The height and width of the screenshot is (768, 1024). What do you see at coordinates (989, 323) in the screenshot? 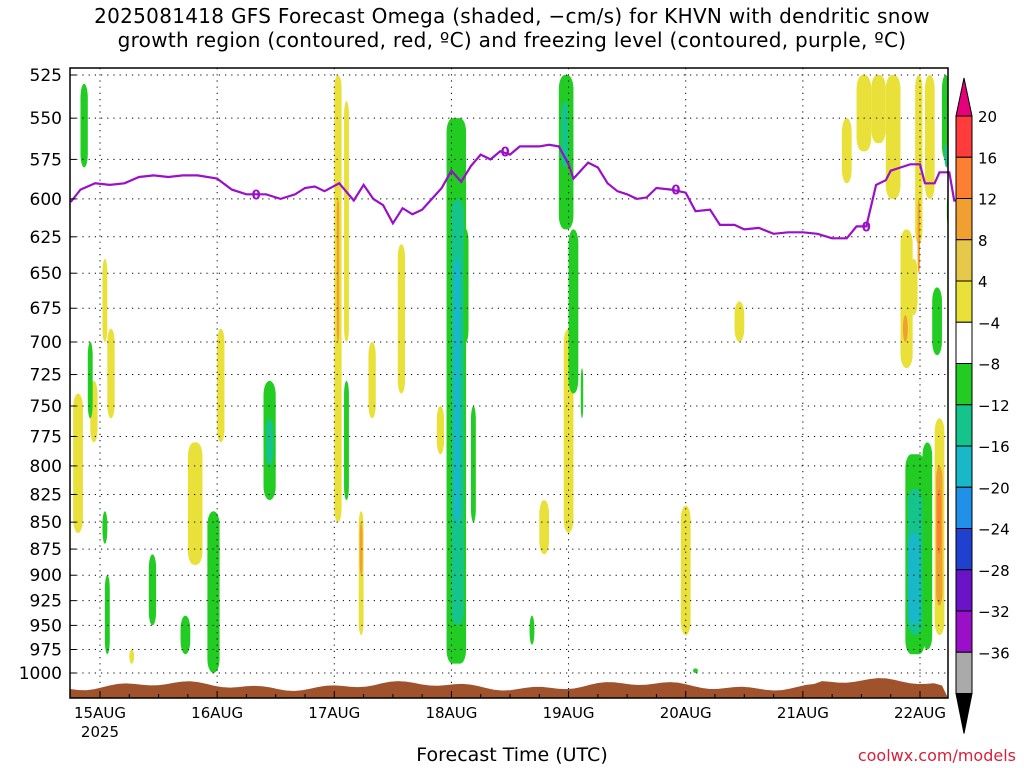
I see `colorbar-label: −4` at bounding box center [989, 323].